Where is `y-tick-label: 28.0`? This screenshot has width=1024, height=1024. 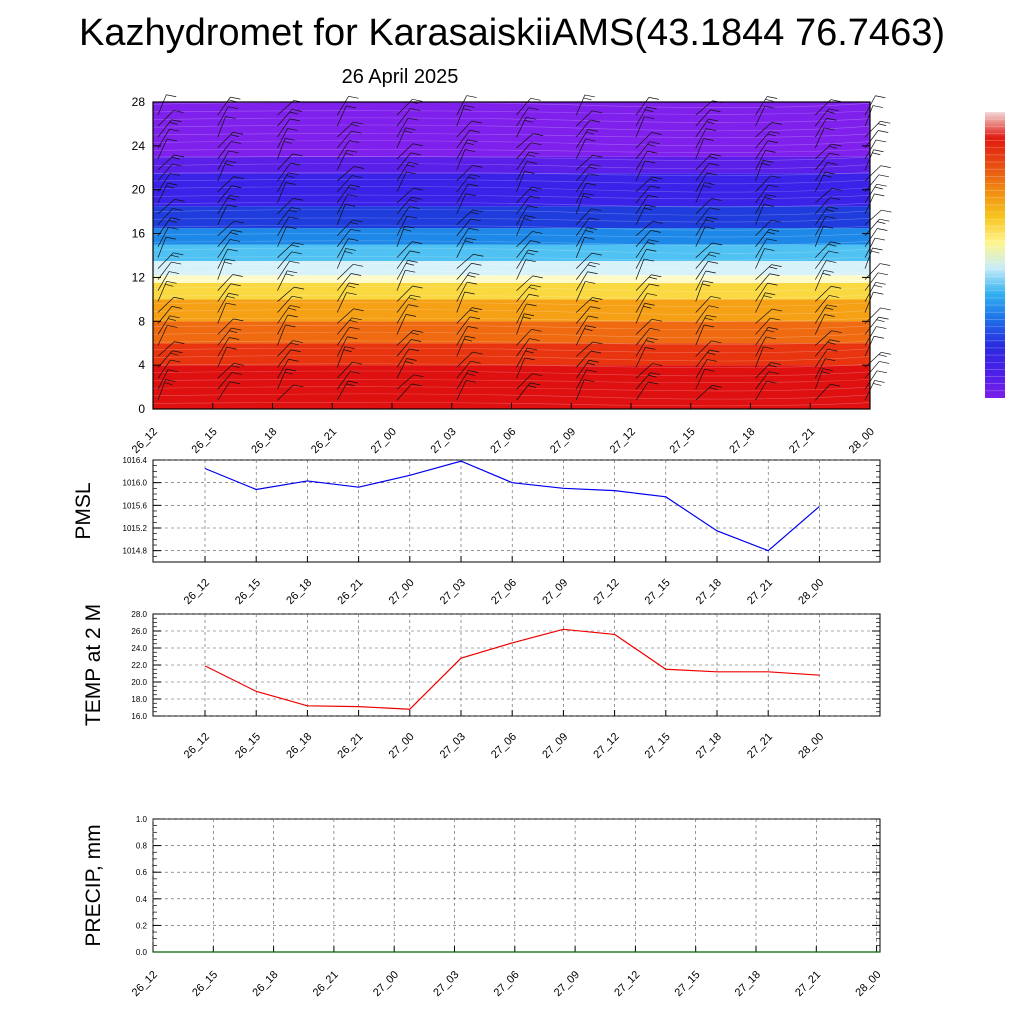 y-tick-label: 28.0 is located at coordinates (139, 614).